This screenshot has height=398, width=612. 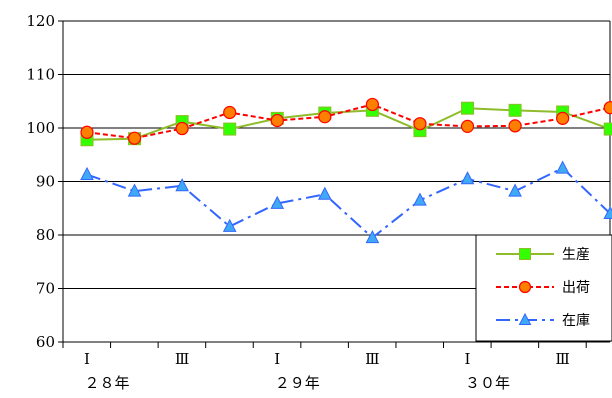 I want to click on x-year-label: ３０年, so click(x=487, y=383).